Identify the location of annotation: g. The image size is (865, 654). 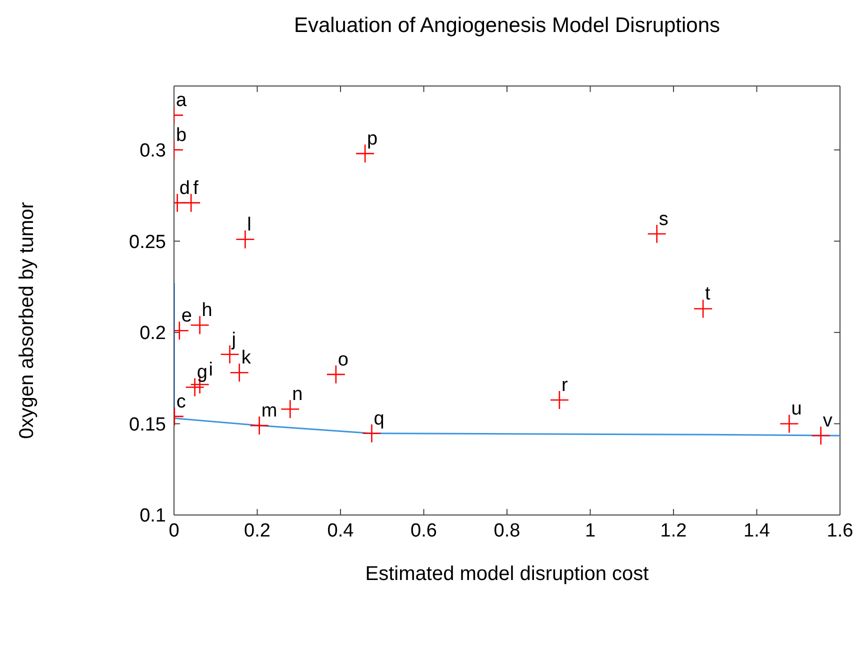
(202, 373).